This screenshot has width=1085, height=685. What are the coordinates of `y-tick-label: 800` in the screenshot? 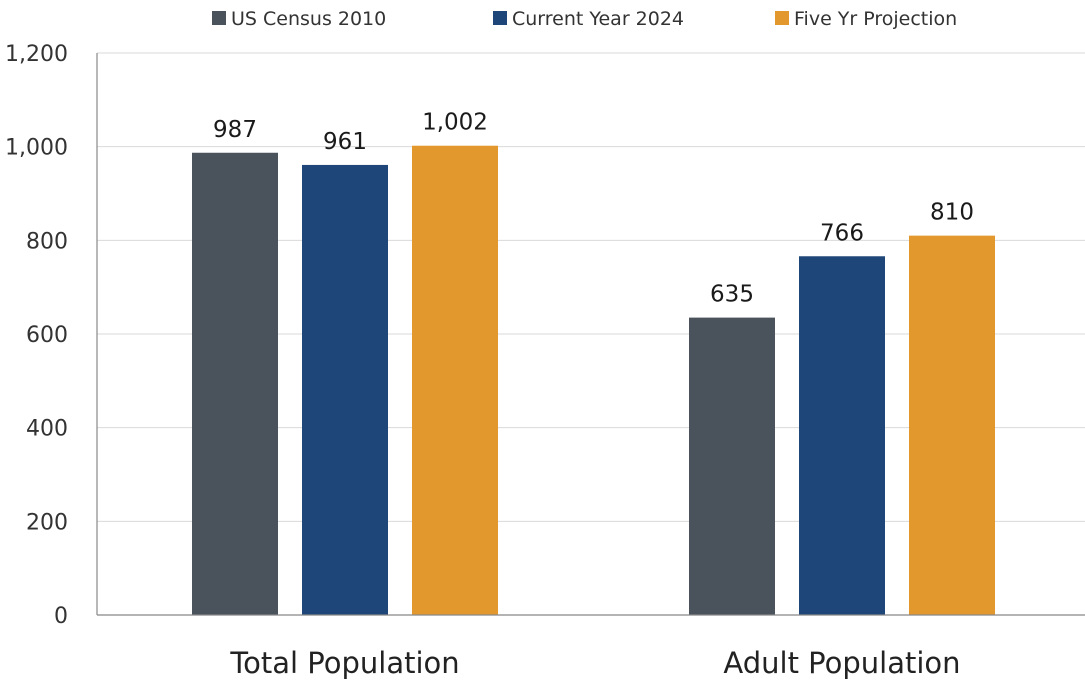 It's located at (47, 241).